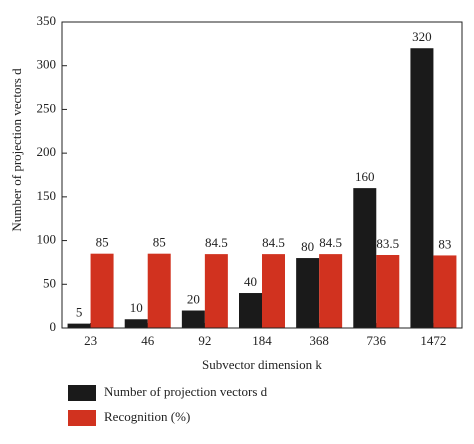  What do you see at coordinates (49, 282) in the screenshot?
I see `y-tick-label: 50` at bounding box center [49, 282].